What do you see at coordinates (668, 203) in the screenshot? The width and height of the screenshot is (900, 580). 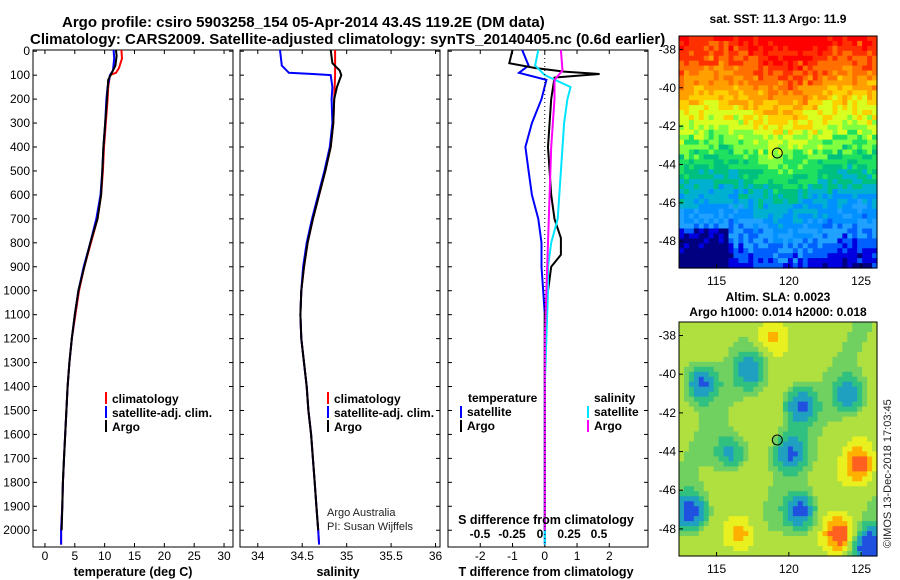 I see `lat-tick-label: -46` at bounding box center [668, 203].